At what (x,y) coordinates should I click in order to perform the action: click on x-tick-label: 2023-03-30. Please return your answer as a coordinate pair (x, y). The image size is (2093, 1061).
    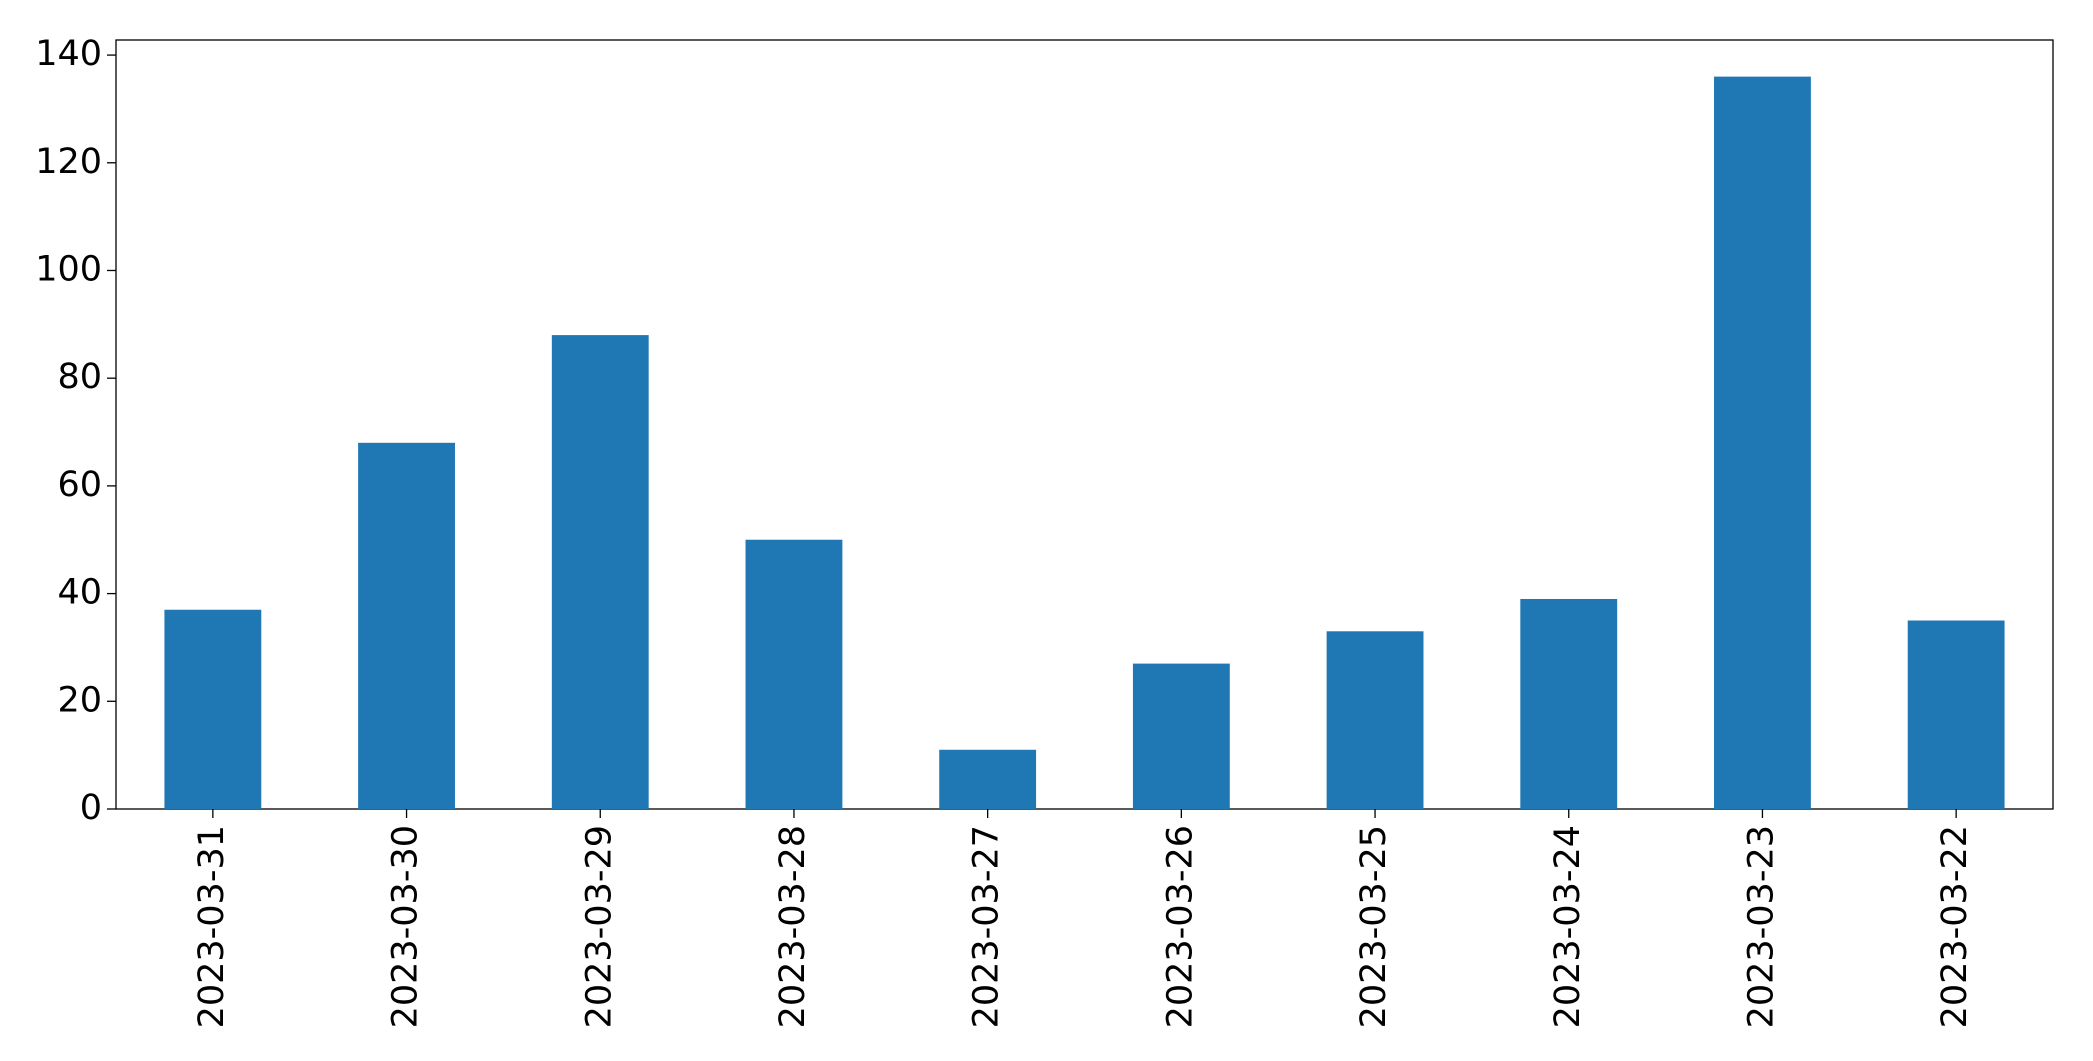
    Looking at the image, I should click on (406, 926).